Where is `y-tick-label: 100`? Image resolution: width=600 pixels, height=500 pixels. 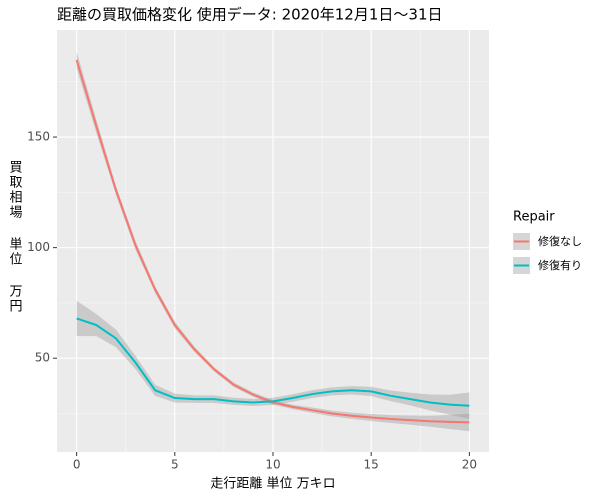 y-tick-label: 100 is located at coordinates (38, 247).